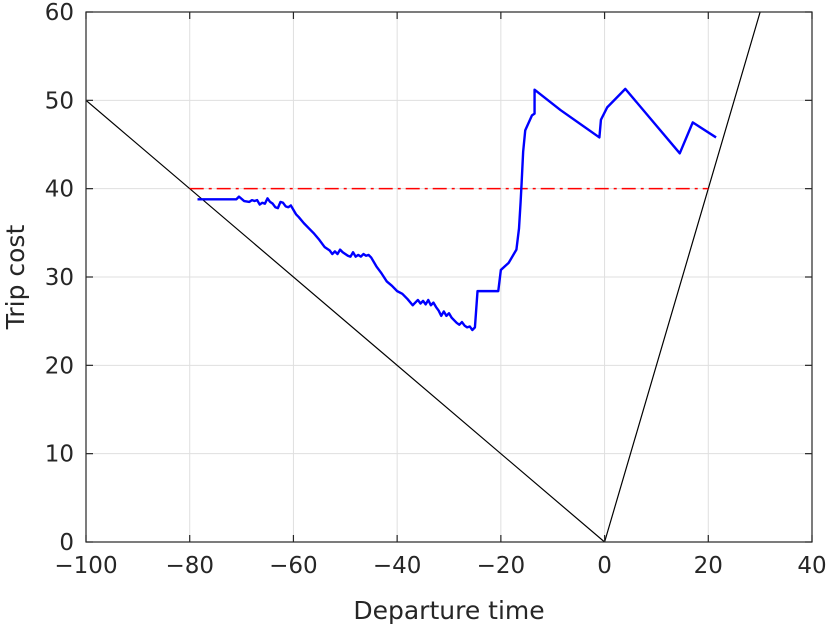  What do you see at coordinates (59, 278) in the screenshot?
I see `y-tick-label: 30` at bounding box center [59, 278].